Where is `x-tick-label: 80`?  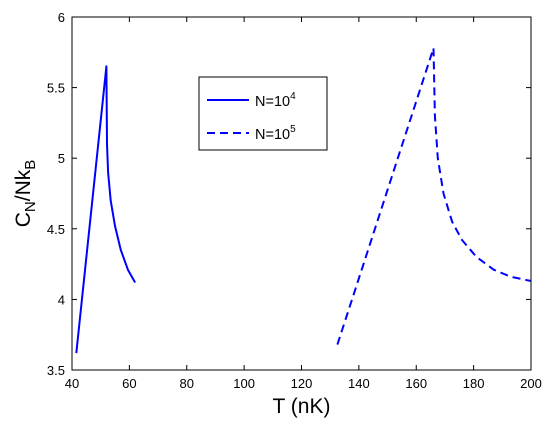 x-tick-label: 80 is located at coordinates (187, 383).